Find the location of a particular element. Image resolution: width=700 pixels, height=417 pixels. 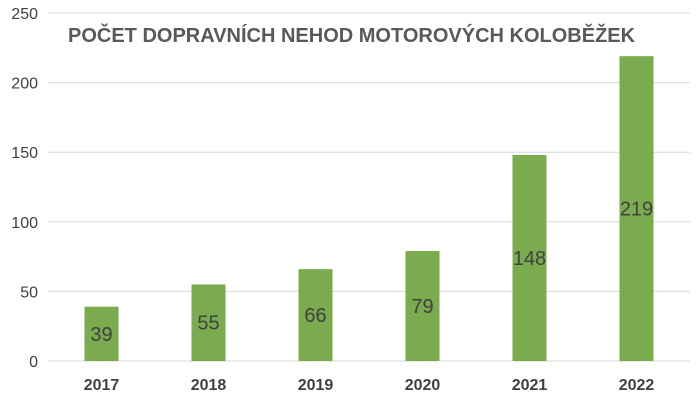

x-tick-label-2020: 2020 is located at coordinates (423, 385).